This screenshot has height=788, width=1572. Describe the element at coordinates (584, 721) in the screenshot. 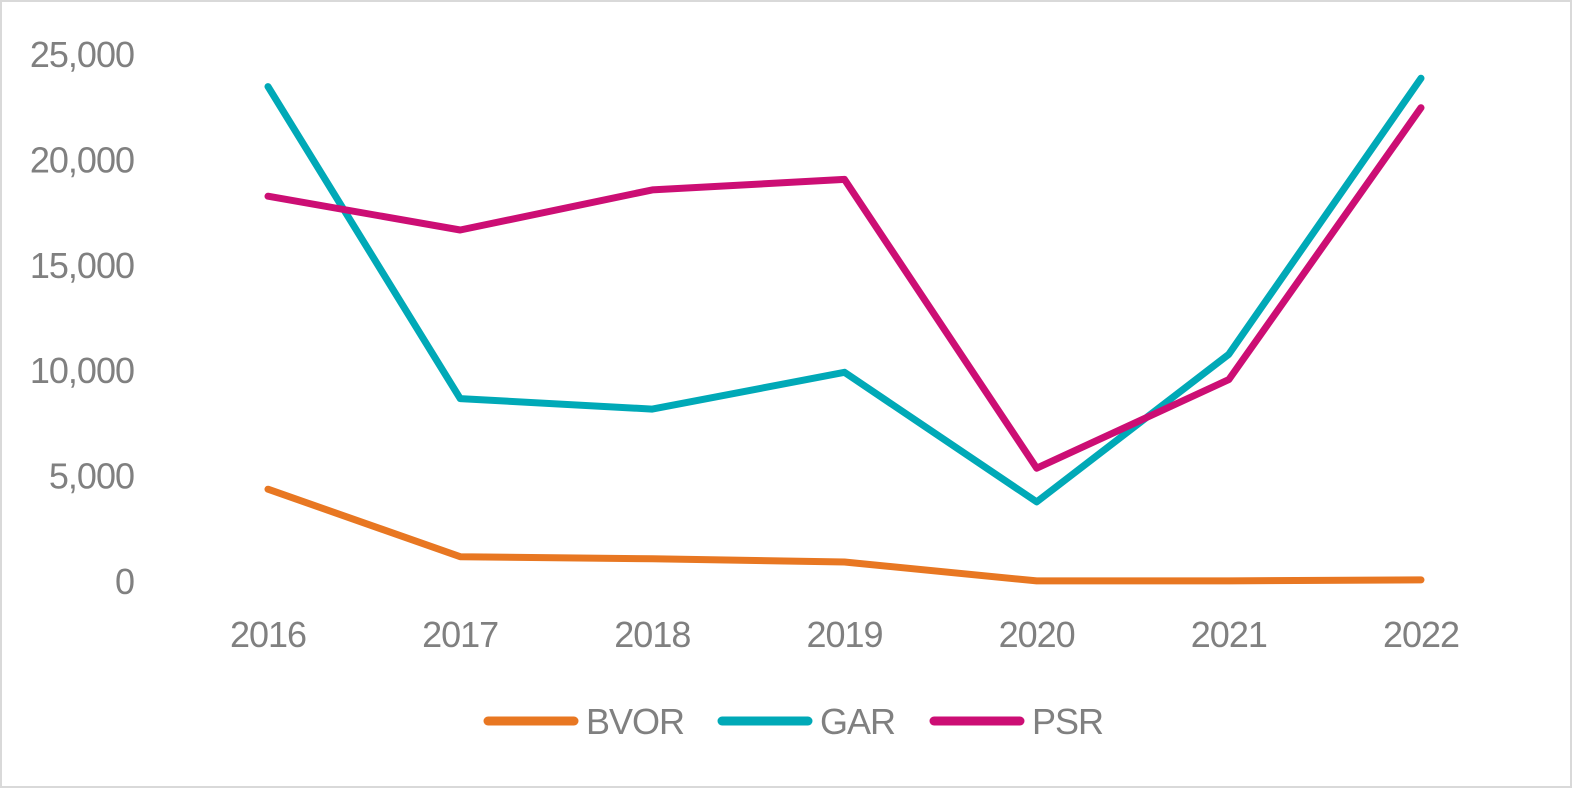

I see `legend-item-bvor: BVOR` at that location.